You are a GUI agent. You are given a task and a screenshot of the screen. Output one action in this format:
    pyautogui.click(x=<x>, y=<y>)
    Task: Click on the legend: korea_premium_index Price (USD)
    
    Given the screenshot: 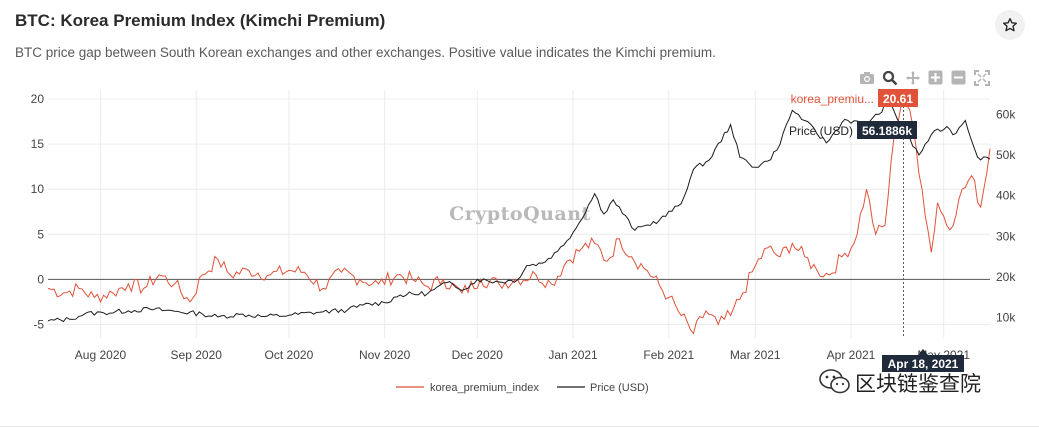 What is the action you would take?
    pyautogui.click(x=522, y=388)
    